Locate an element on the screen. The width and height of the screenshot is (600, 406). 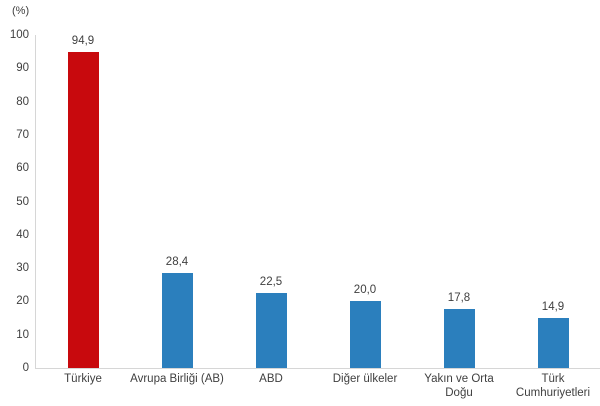
y-tick-label: 30 is located at coordinates (22, 268).